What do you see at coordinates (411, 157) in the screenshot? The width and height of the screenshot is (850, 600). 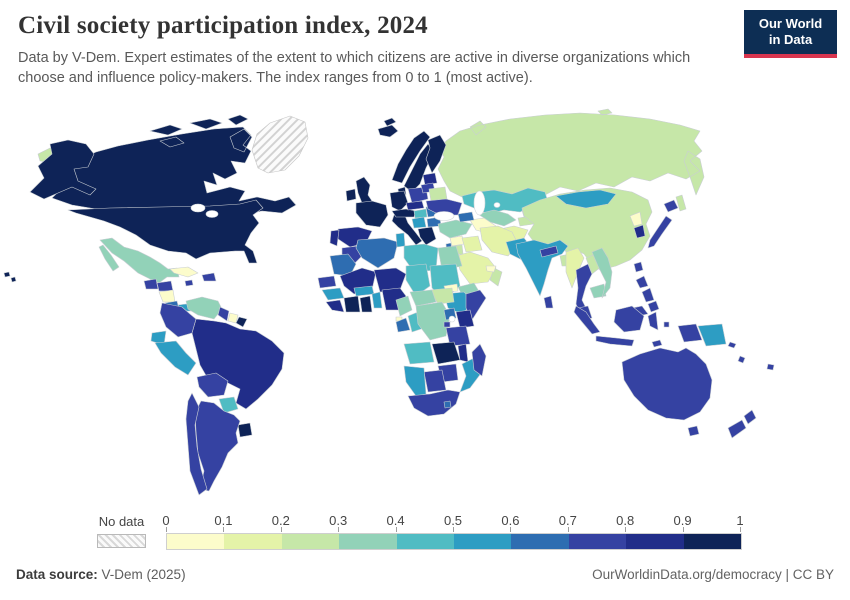 I see `country-norway` at bounding box center [411, 157].